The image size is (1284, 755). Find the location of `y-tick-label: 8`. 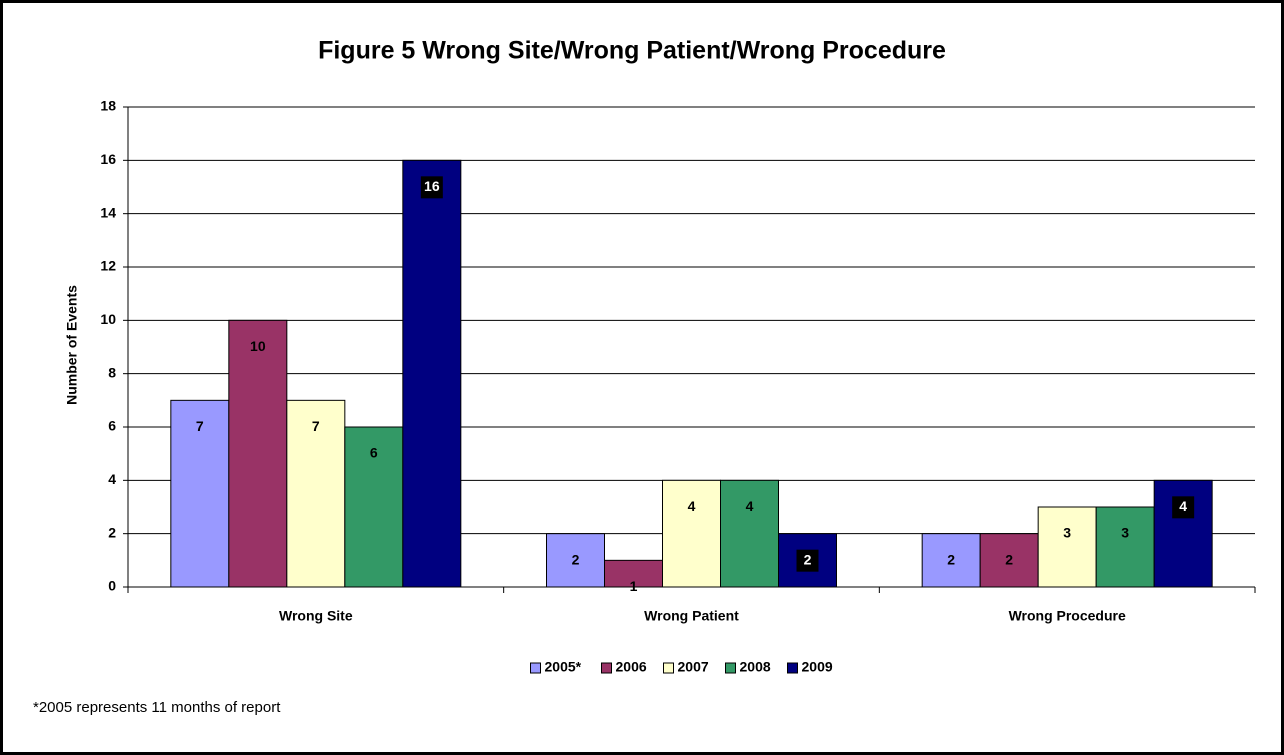

y-tick-label: 8 is located at coordinates (112, 372).